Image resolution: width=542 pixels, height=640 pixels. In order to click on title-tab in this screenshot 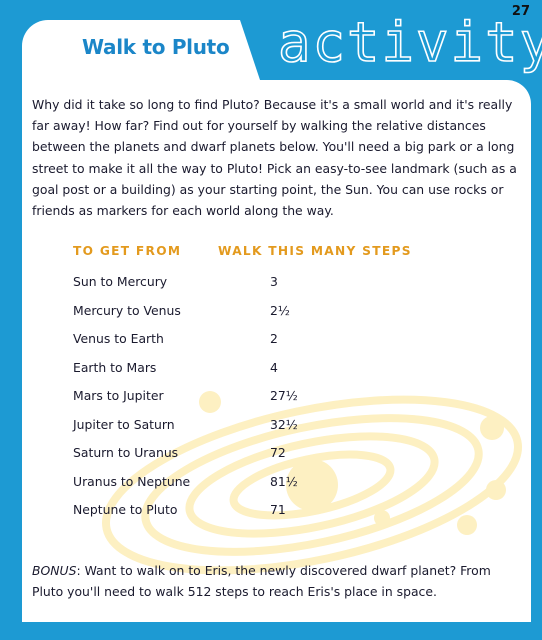, I will do `click(141, 50)`.